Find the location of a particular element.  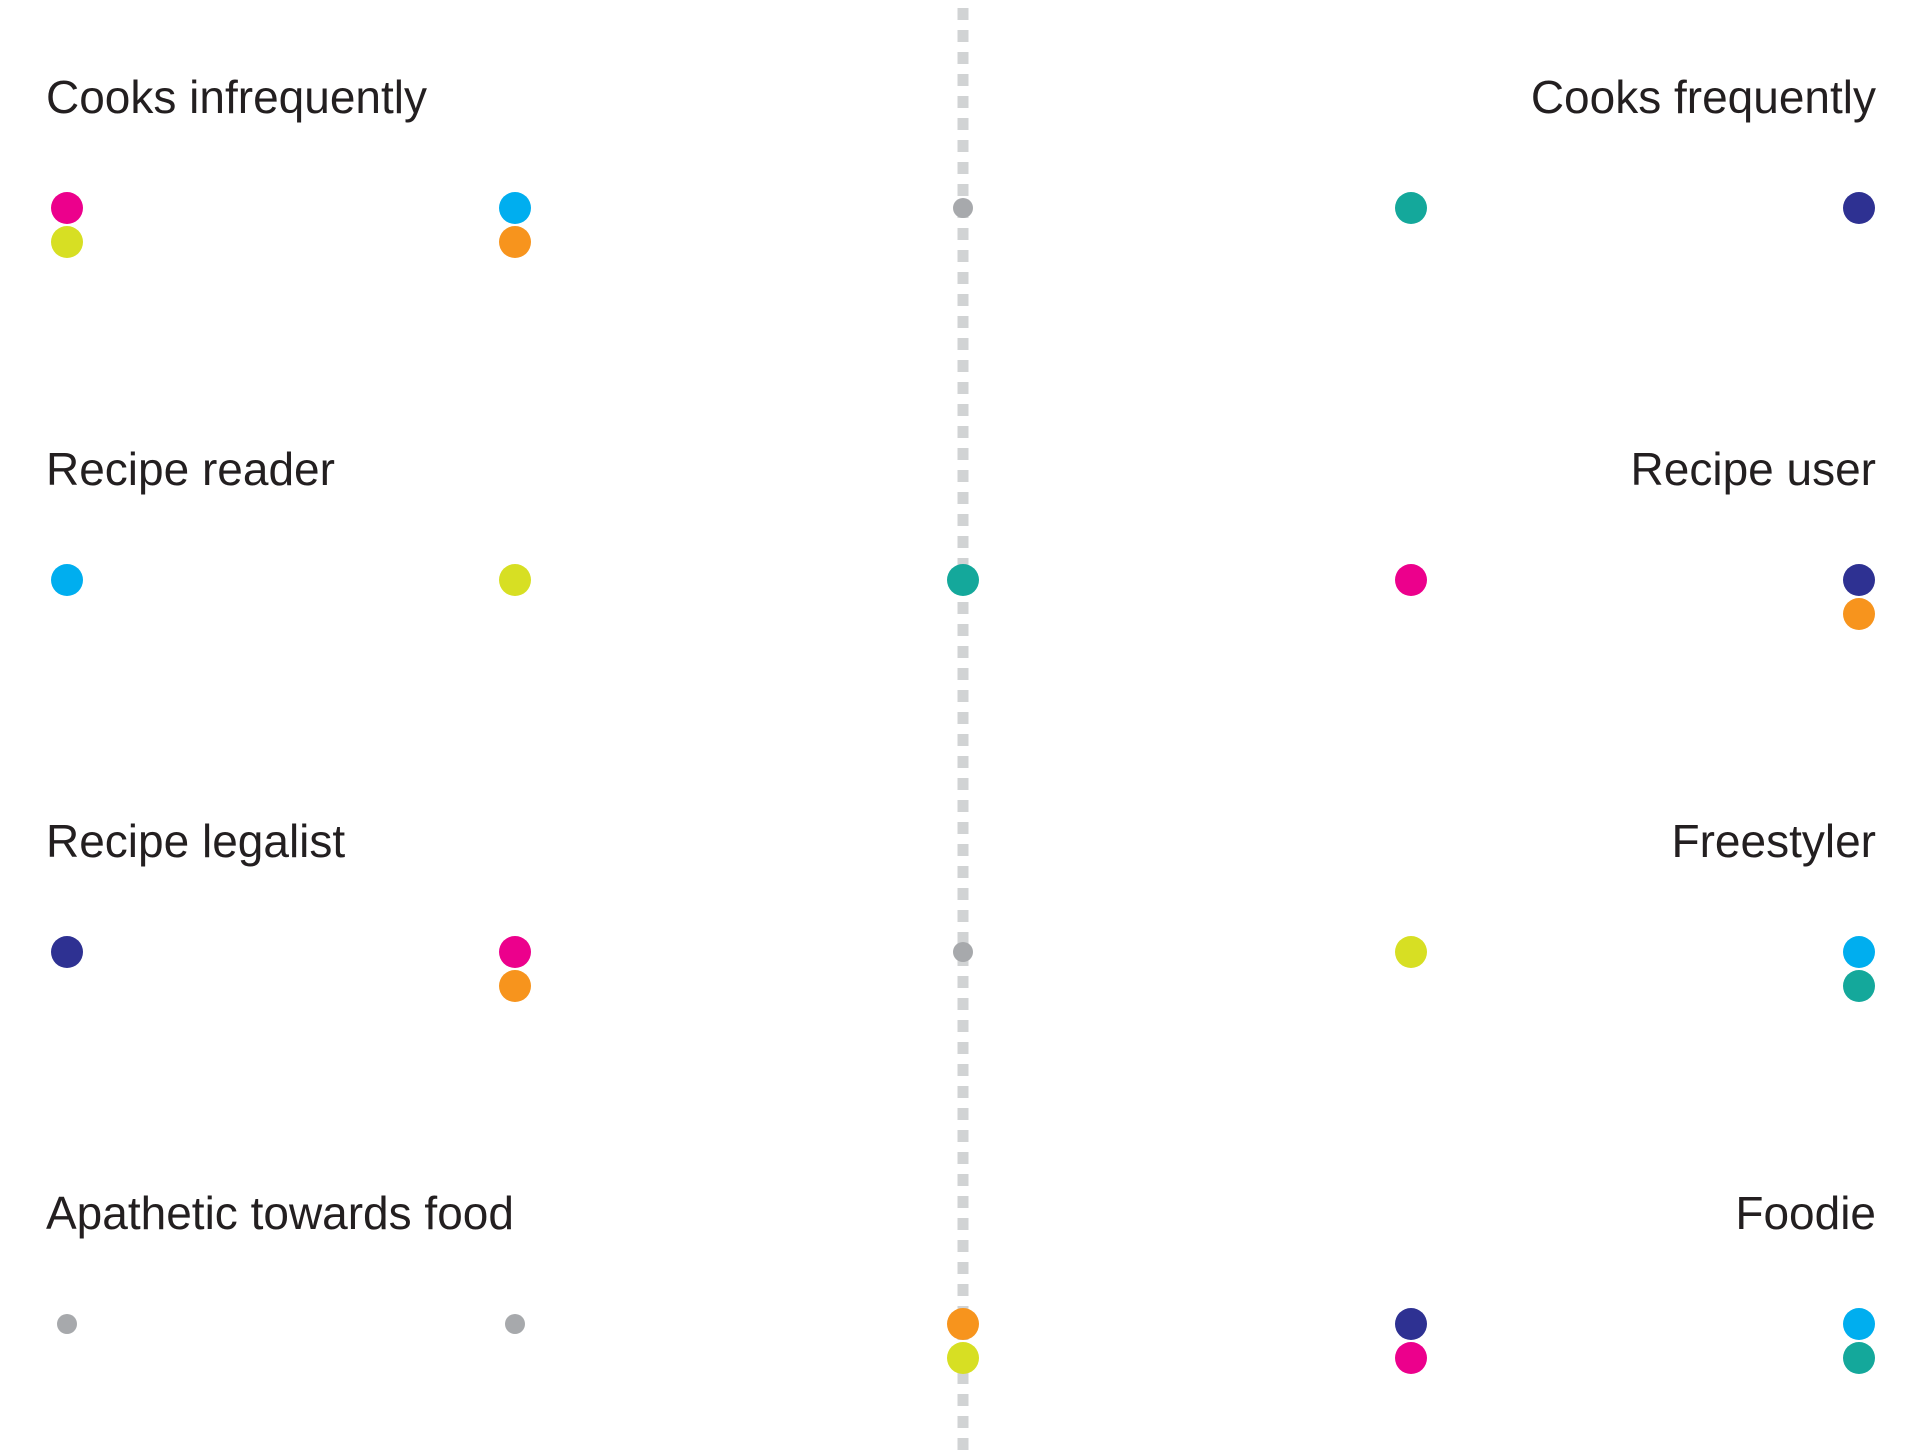

left-label: Apathetic towards food is located at coordinates (280, 1213).